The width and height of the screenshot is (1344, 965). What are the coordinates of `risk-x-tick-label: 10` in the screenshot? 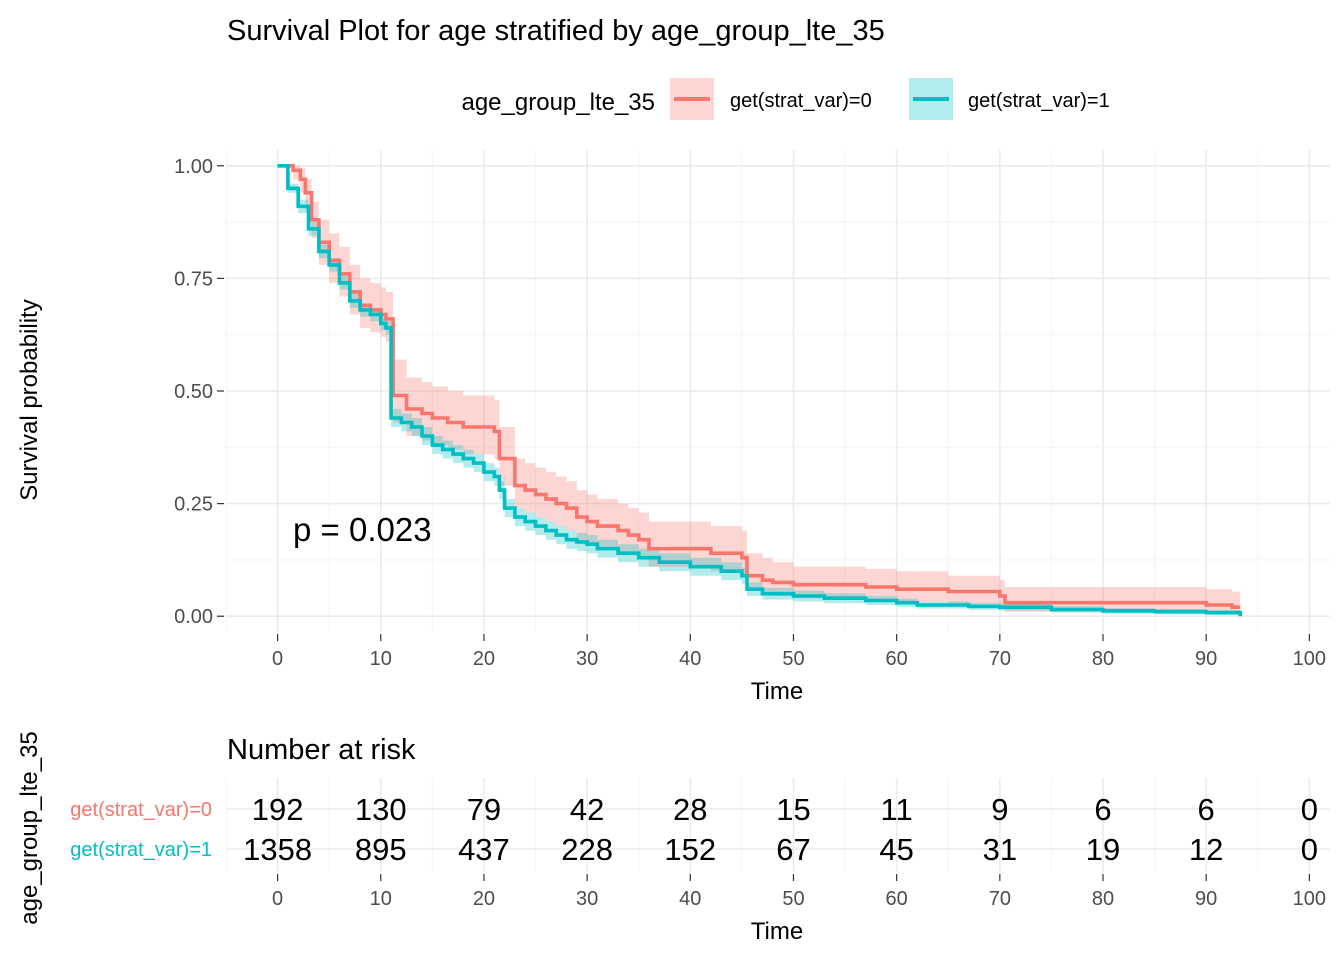 It's located at (381, 899).